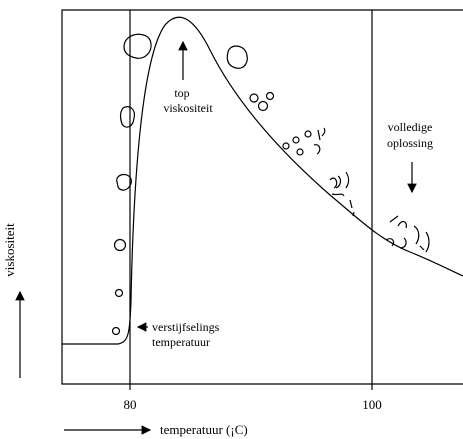  Describe the element at coordinates (188, 108) in the screenshot. I see `annotation: viskositeit` at that location.